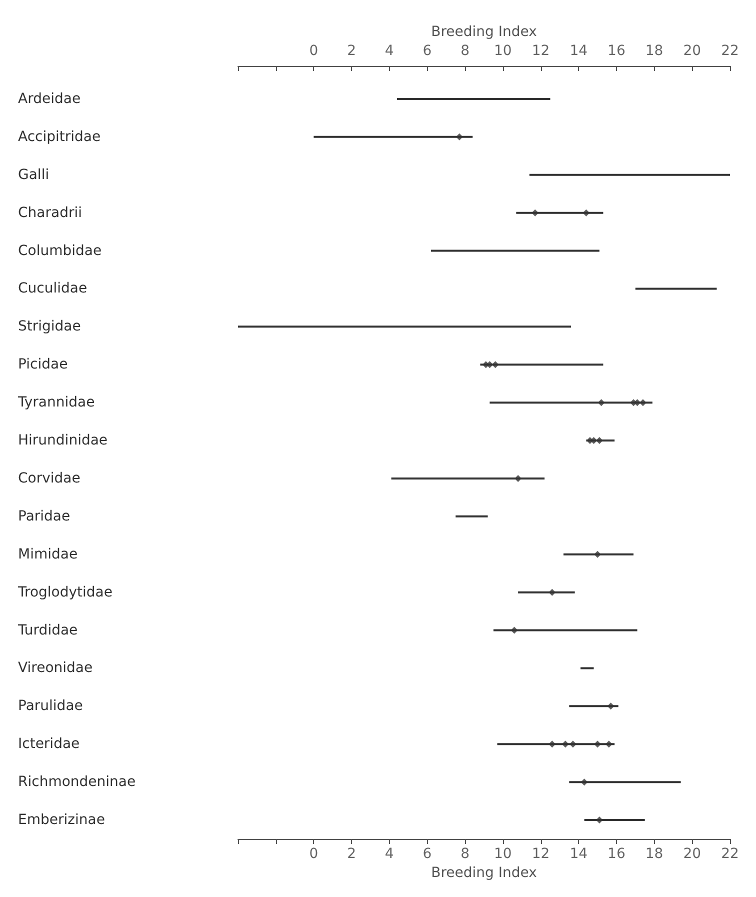 This screenshot has height=897, width=756. I want to click on x2-tick-label: 4, so click(389, 51).